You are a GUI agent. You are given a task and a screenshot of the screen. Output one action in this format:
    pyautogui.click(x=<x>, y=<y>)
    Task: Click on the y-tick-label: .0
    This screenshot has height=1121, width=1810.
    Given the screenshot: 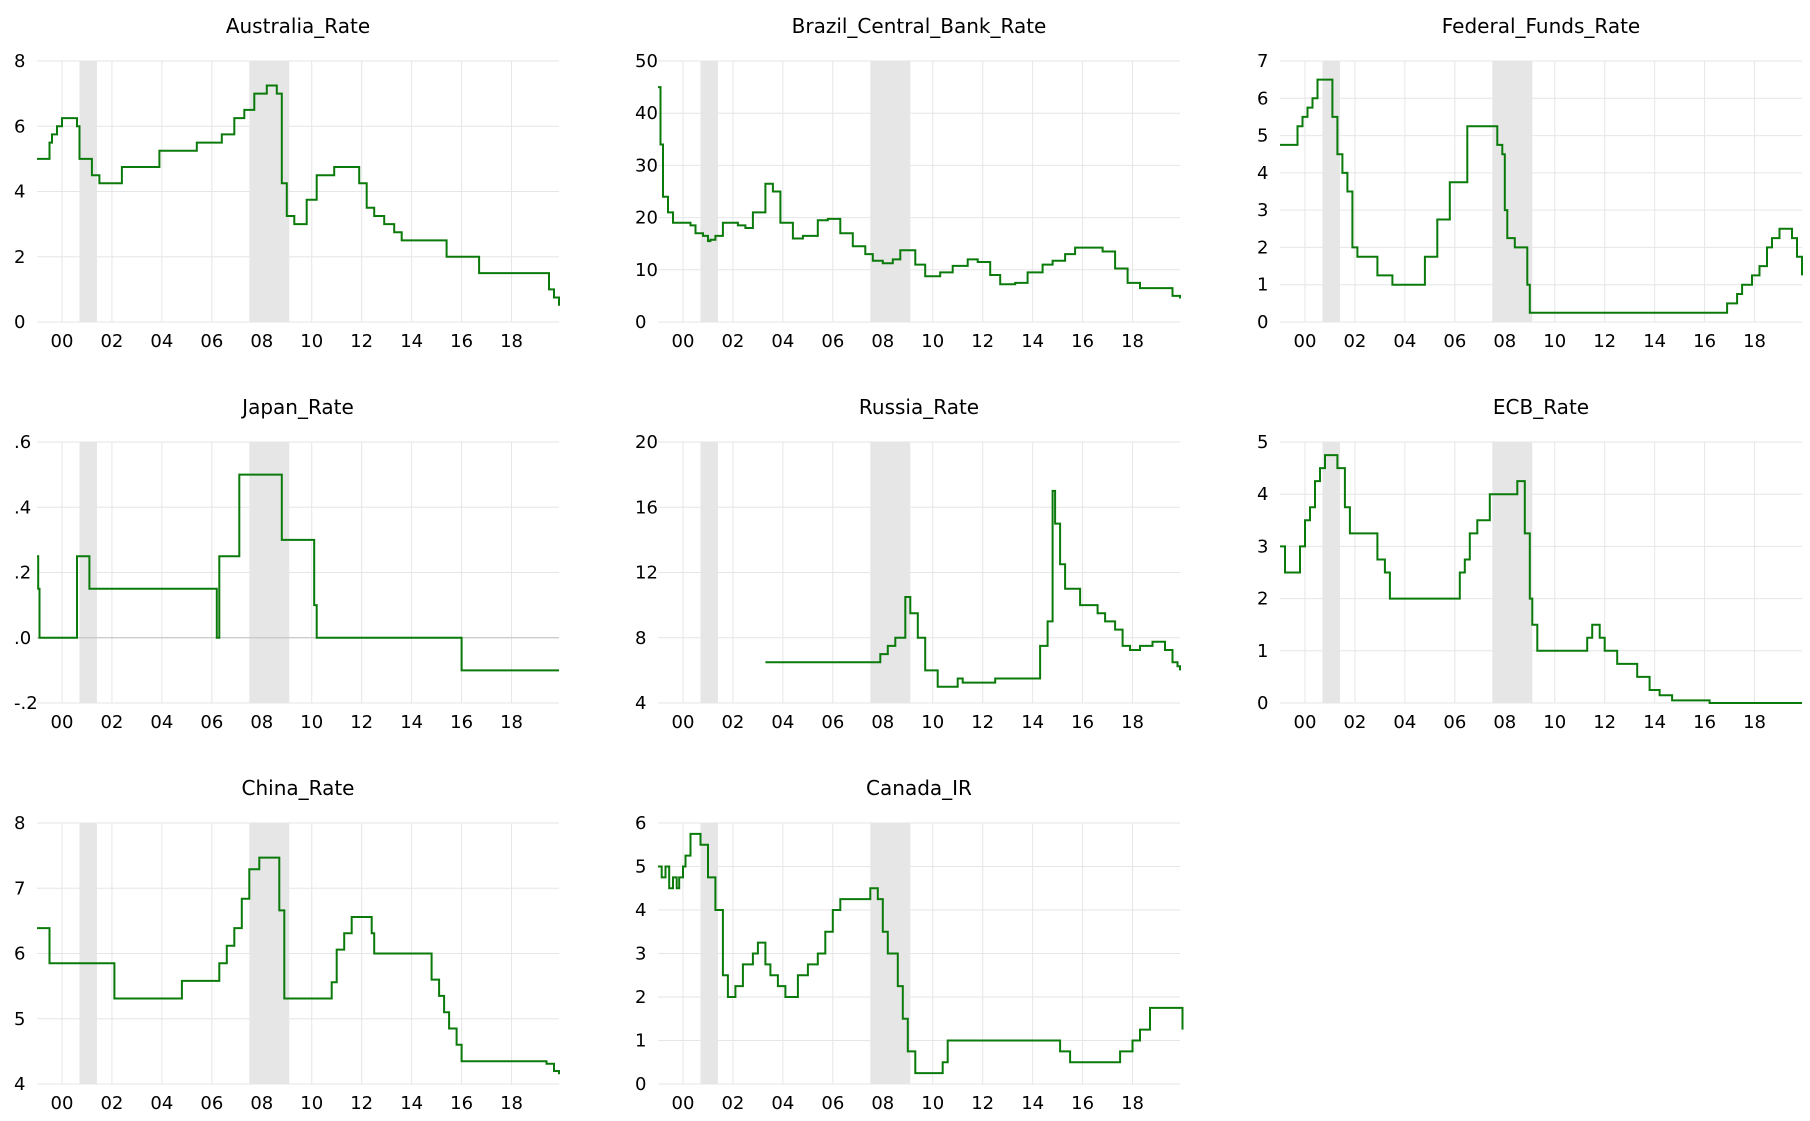 What is the action you would take?
    pyautogui.click(x=22, y=638)
    